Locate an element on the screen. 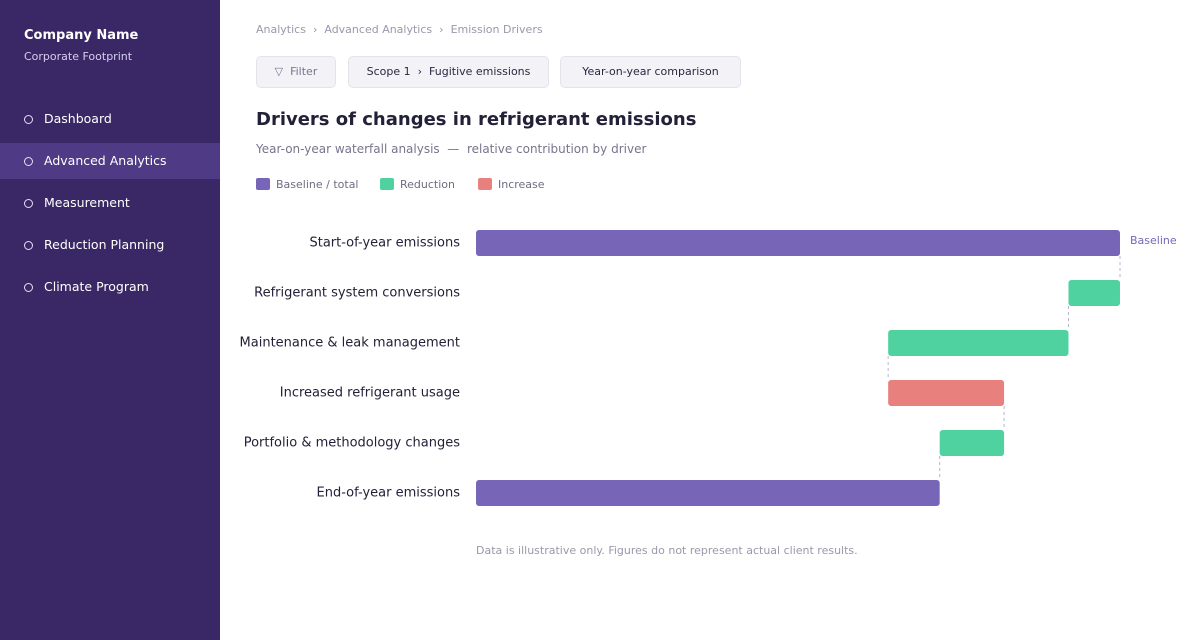 This screenshot has width=1200, height=640. legend-item: Baseline / total is located at coordinates (307, 184).